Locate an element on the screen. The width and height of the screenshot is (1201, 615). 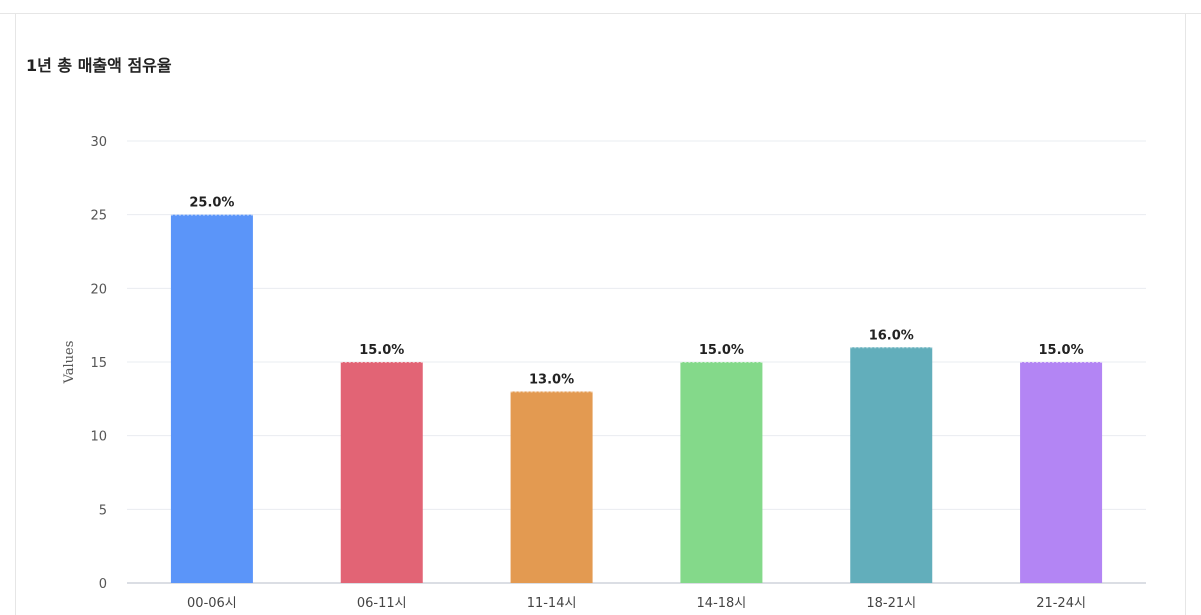
y-tick-label: 10 is located at coordinates (98, 437).